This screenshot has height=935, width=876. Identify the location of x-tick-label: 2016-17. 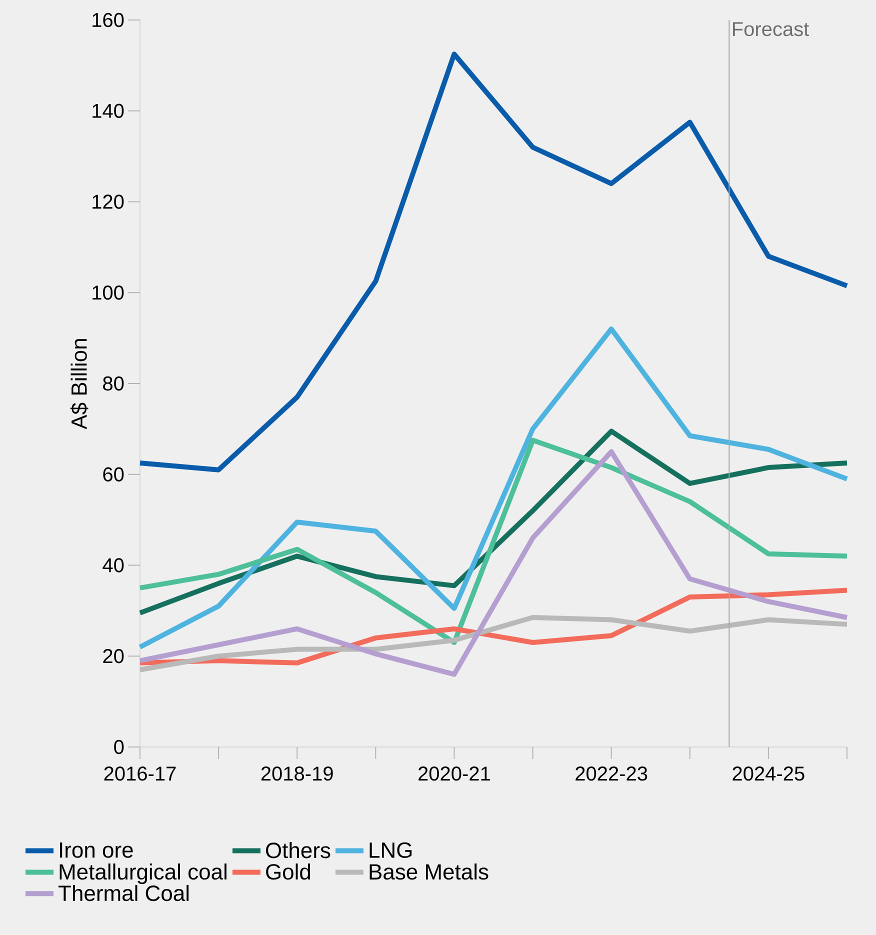
(140, 773).